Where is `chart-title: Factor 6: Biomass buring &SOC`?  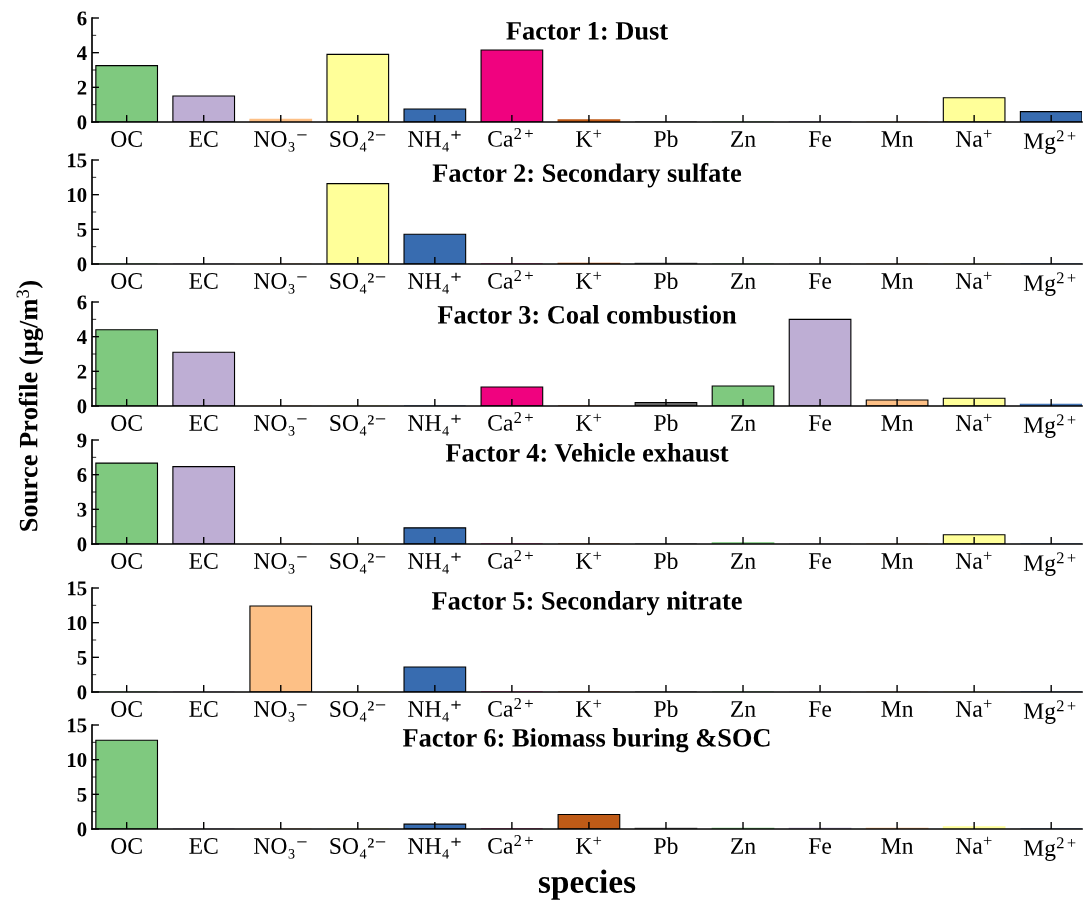 chart-title: Factor 6: Biomass buring &SOC is located at coordinates (586, 740).